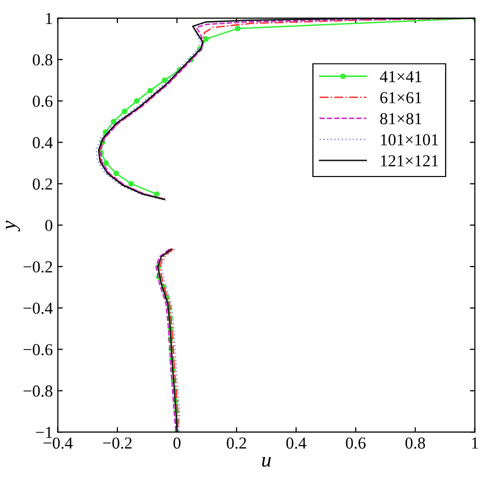  What do you see at coordinates (13, 226) in the screenshot?
I see `y-axis-title: y` at bounding box center [13, 226].